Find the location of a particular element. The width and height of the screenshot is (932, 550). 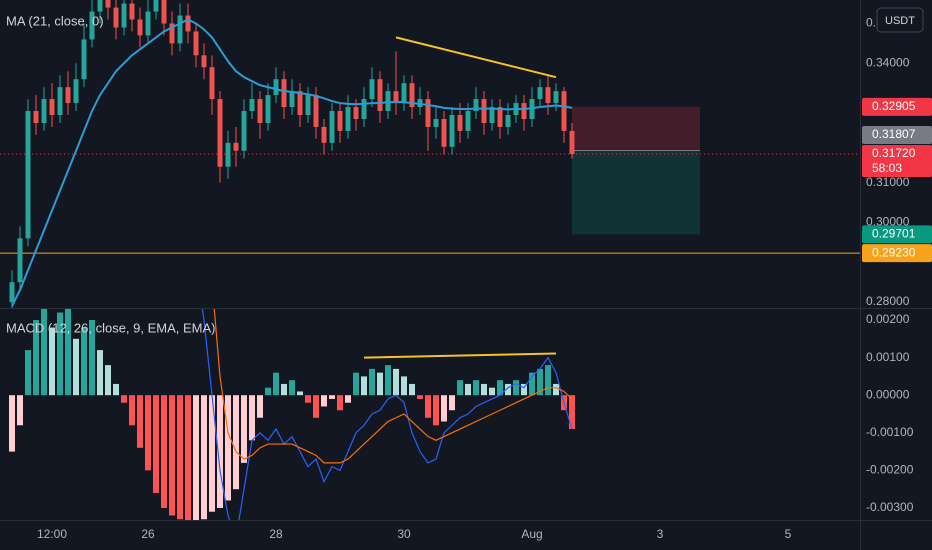

target-zone is located at coordinates (636, 192).